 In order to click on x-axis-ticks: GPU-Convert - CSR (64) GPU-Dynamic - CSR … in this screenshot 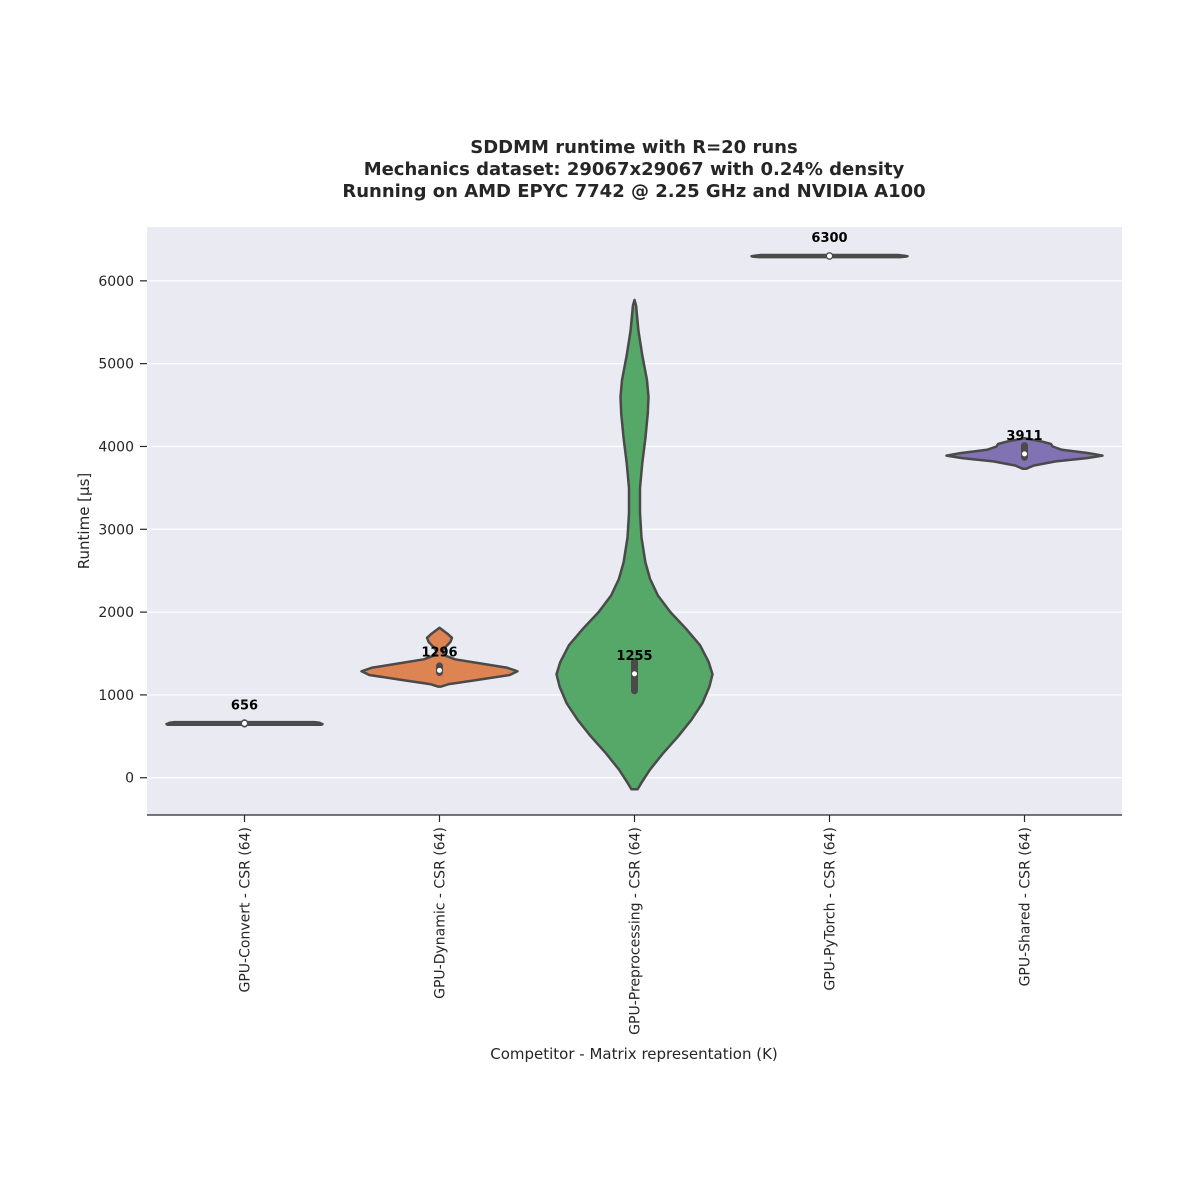, I will do `click(636, 925)`.